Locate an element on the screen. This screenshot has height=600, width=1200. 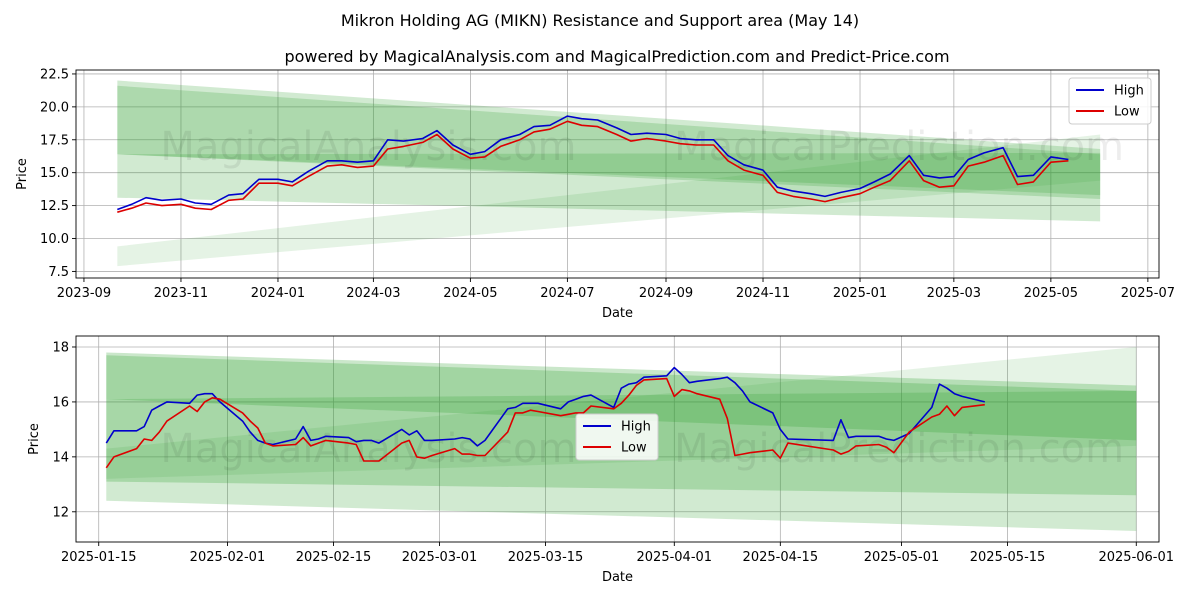
y-tick-label: 7.5 is located at coordinates (58, 272).